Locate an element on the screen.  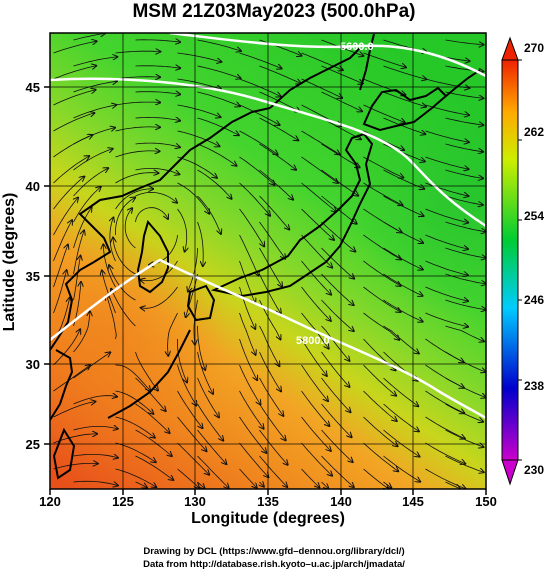
y-tick-label: 25 is located at coordinates (33, 444).